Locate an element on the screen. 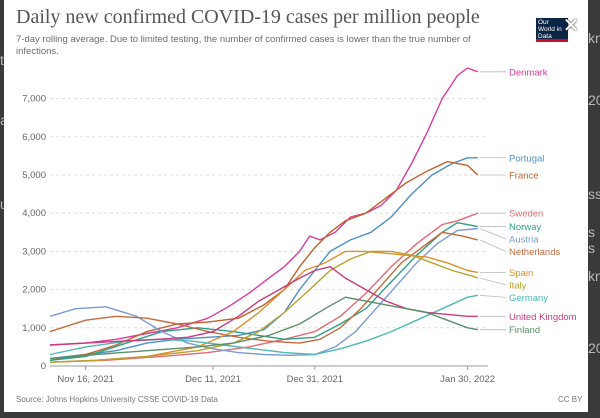  y-tick-label: 6,000 is located at coordinates (34, 137).